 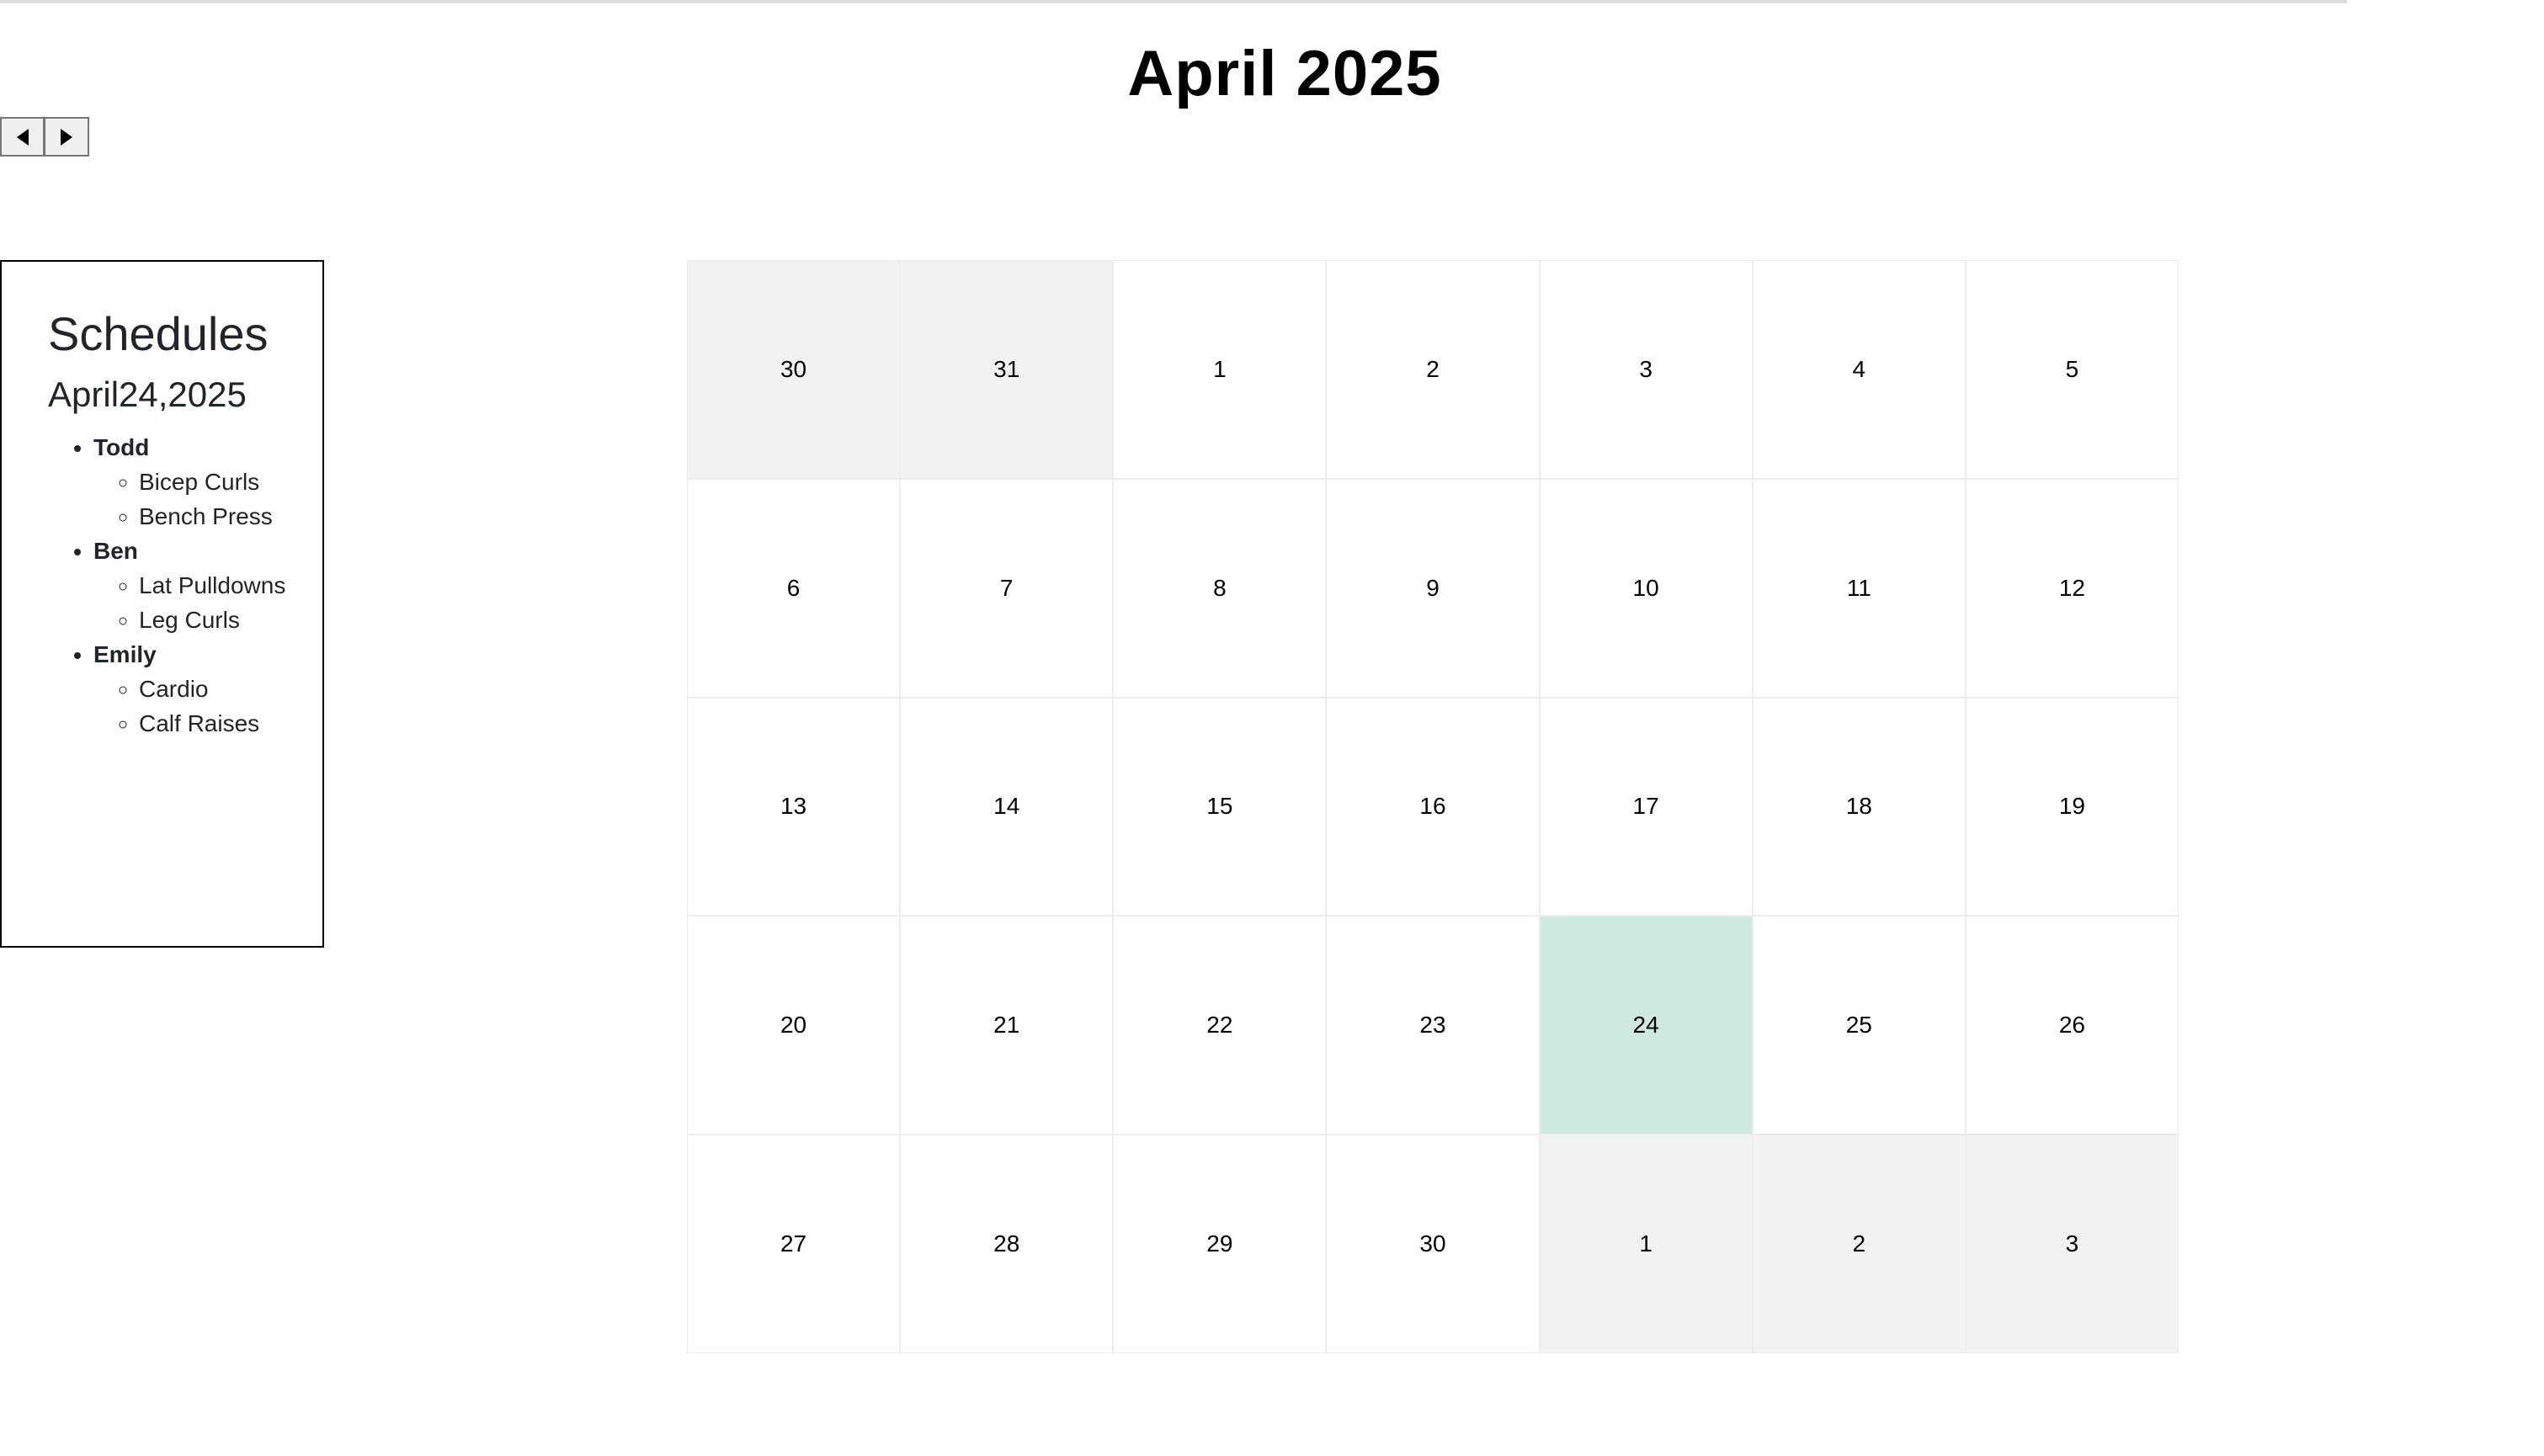 I want to click on calendar-day: 16, so click(x=1433, y=807).